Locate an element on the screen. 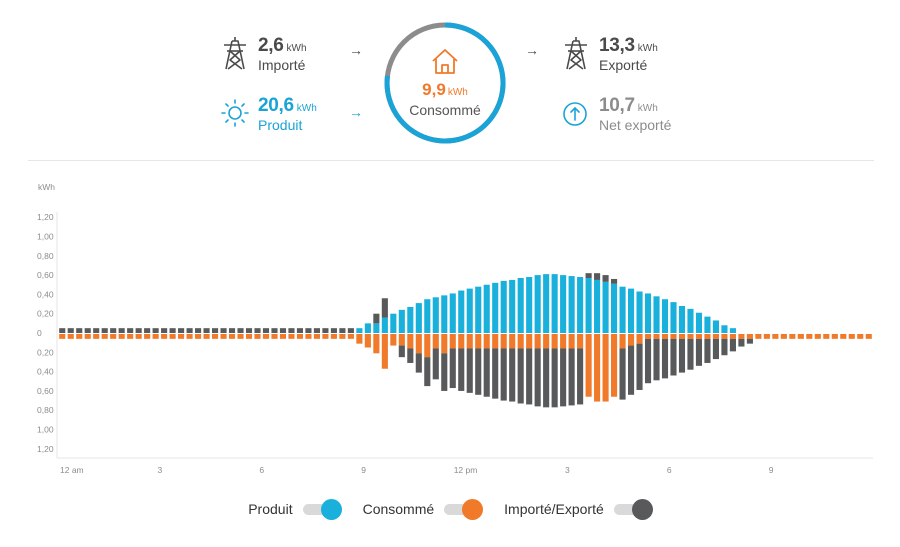 Image resolution: width=900 pixels, height=547 pixels. imported-unit: kWh is located at coordinates (296, 48).